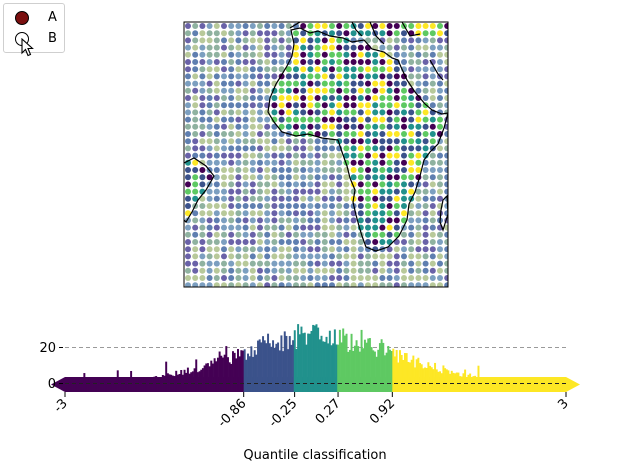 This screenshot has height=475, width=632. Describe the element at coordinates (382, 411) in the screenshot. I see `xtick-label: 0.92` at that location.